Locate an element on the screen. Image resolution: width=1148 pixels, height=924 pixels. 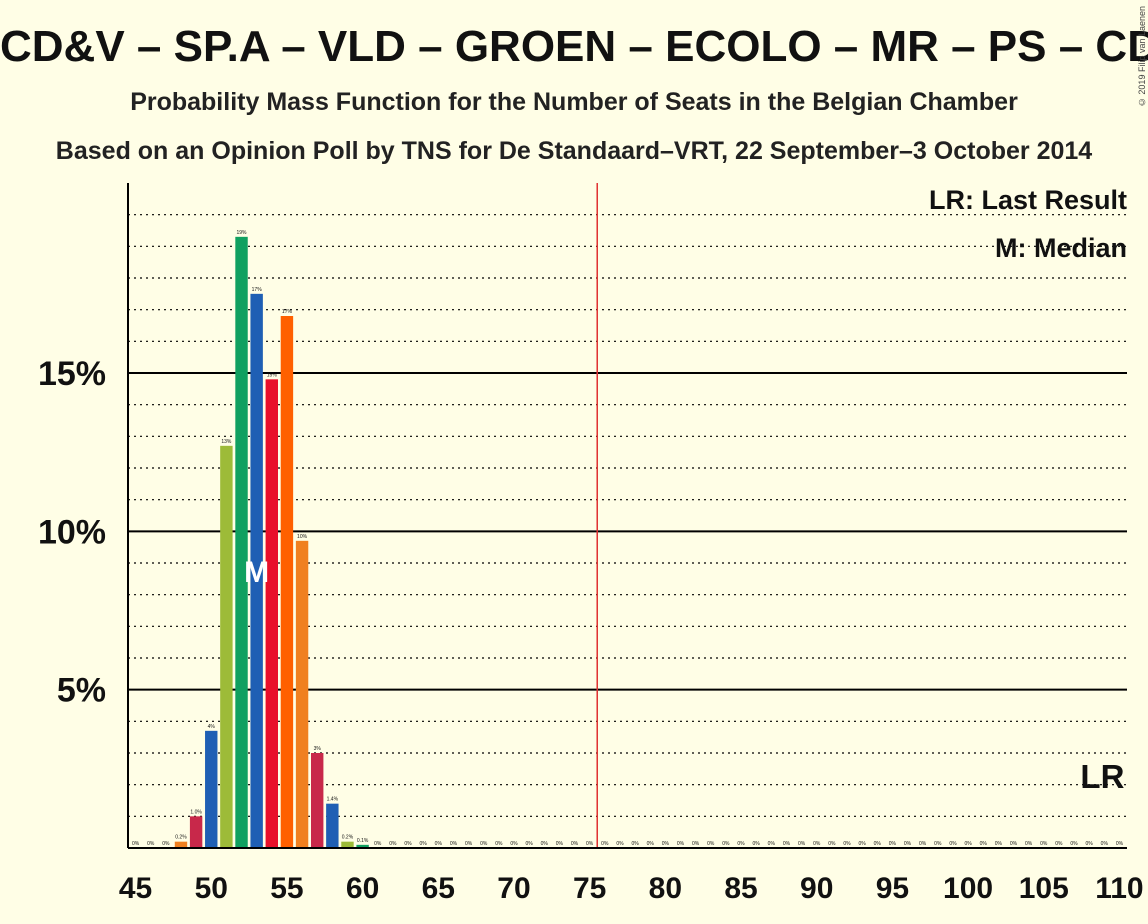
x-tick-label: 70 is located at coordinates (513, 888).